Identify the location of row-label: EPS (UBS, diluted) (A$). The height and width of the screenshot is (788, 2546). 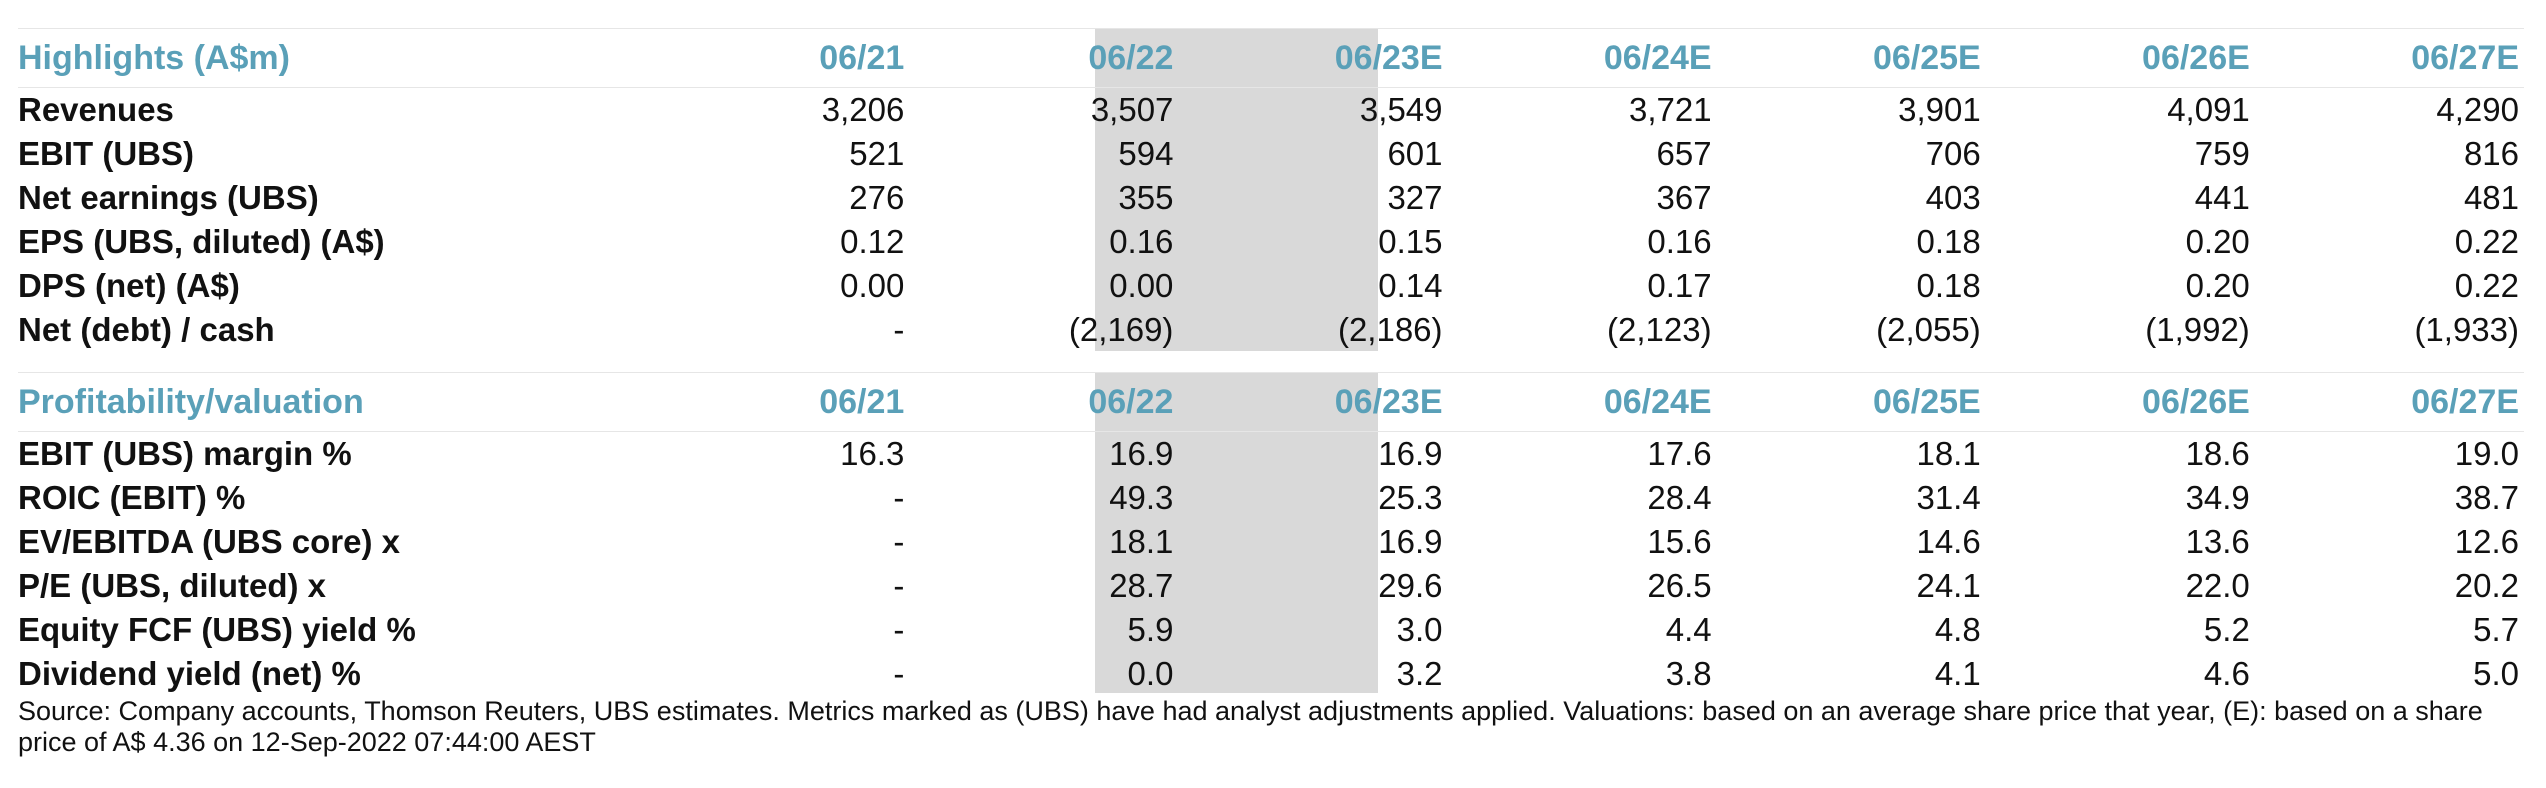
(201, 241).